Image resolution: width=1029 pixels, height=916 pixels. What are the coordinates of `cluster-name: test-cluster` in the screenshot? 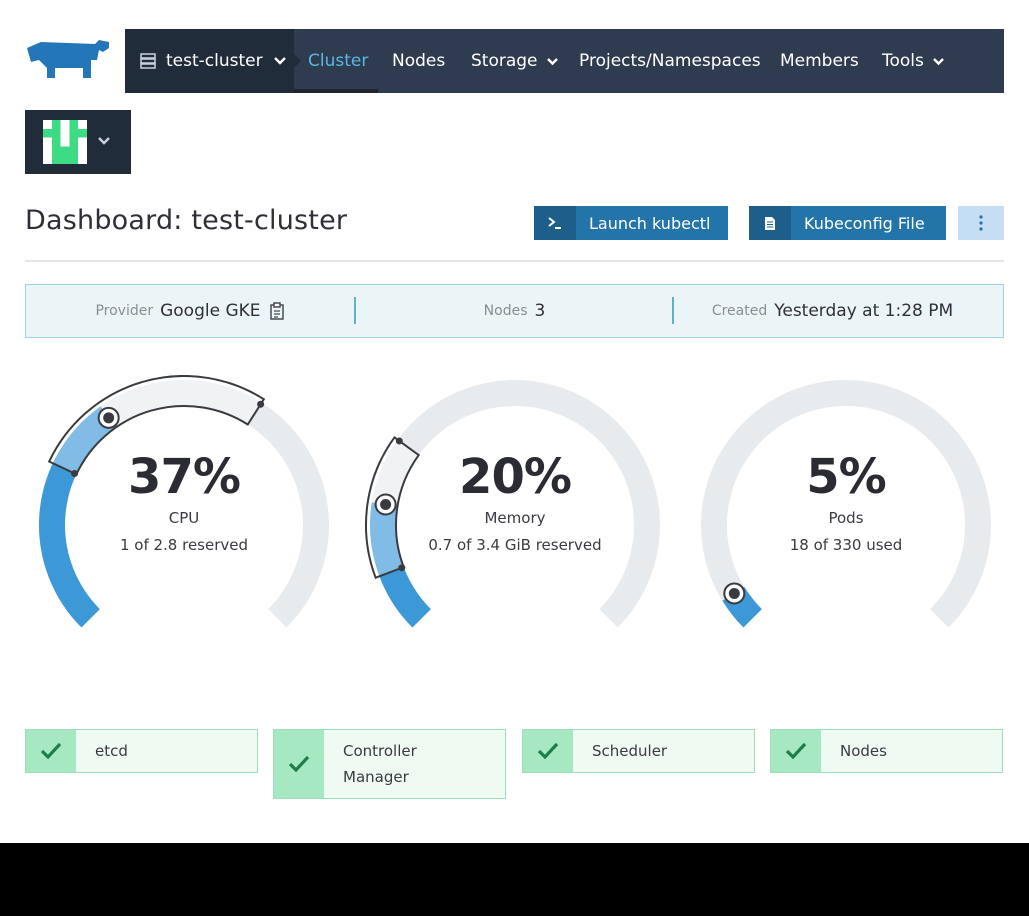 It's located at (214, 61).